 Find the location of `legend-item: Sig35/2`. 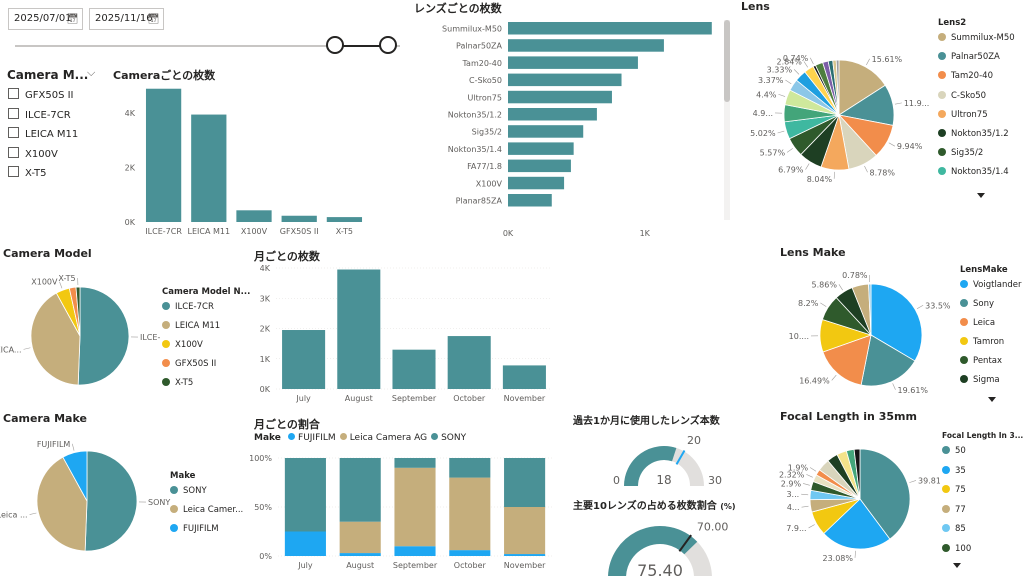

legend-item: Sig35/2 is located at coordinates (960, 153).